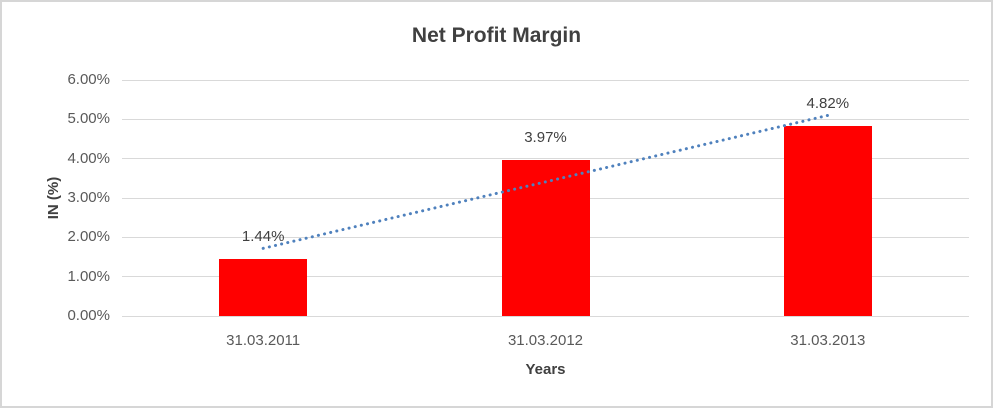 This screenshot has height=408, width=993. I want to click on y-tick-label: 5.00%, so click(88, 119).